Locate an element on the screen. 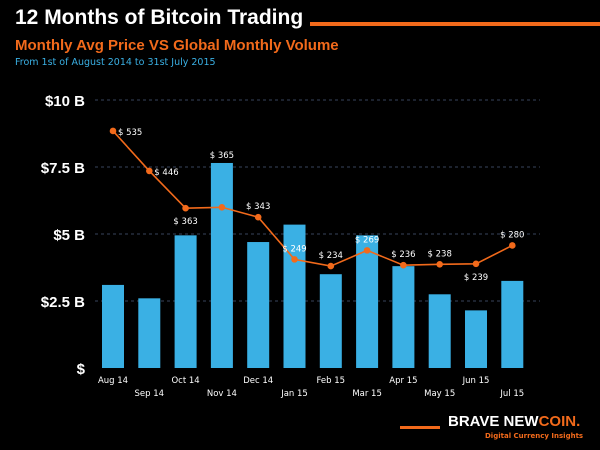  price-label: $ 234 is located at coordinates (331, 256).